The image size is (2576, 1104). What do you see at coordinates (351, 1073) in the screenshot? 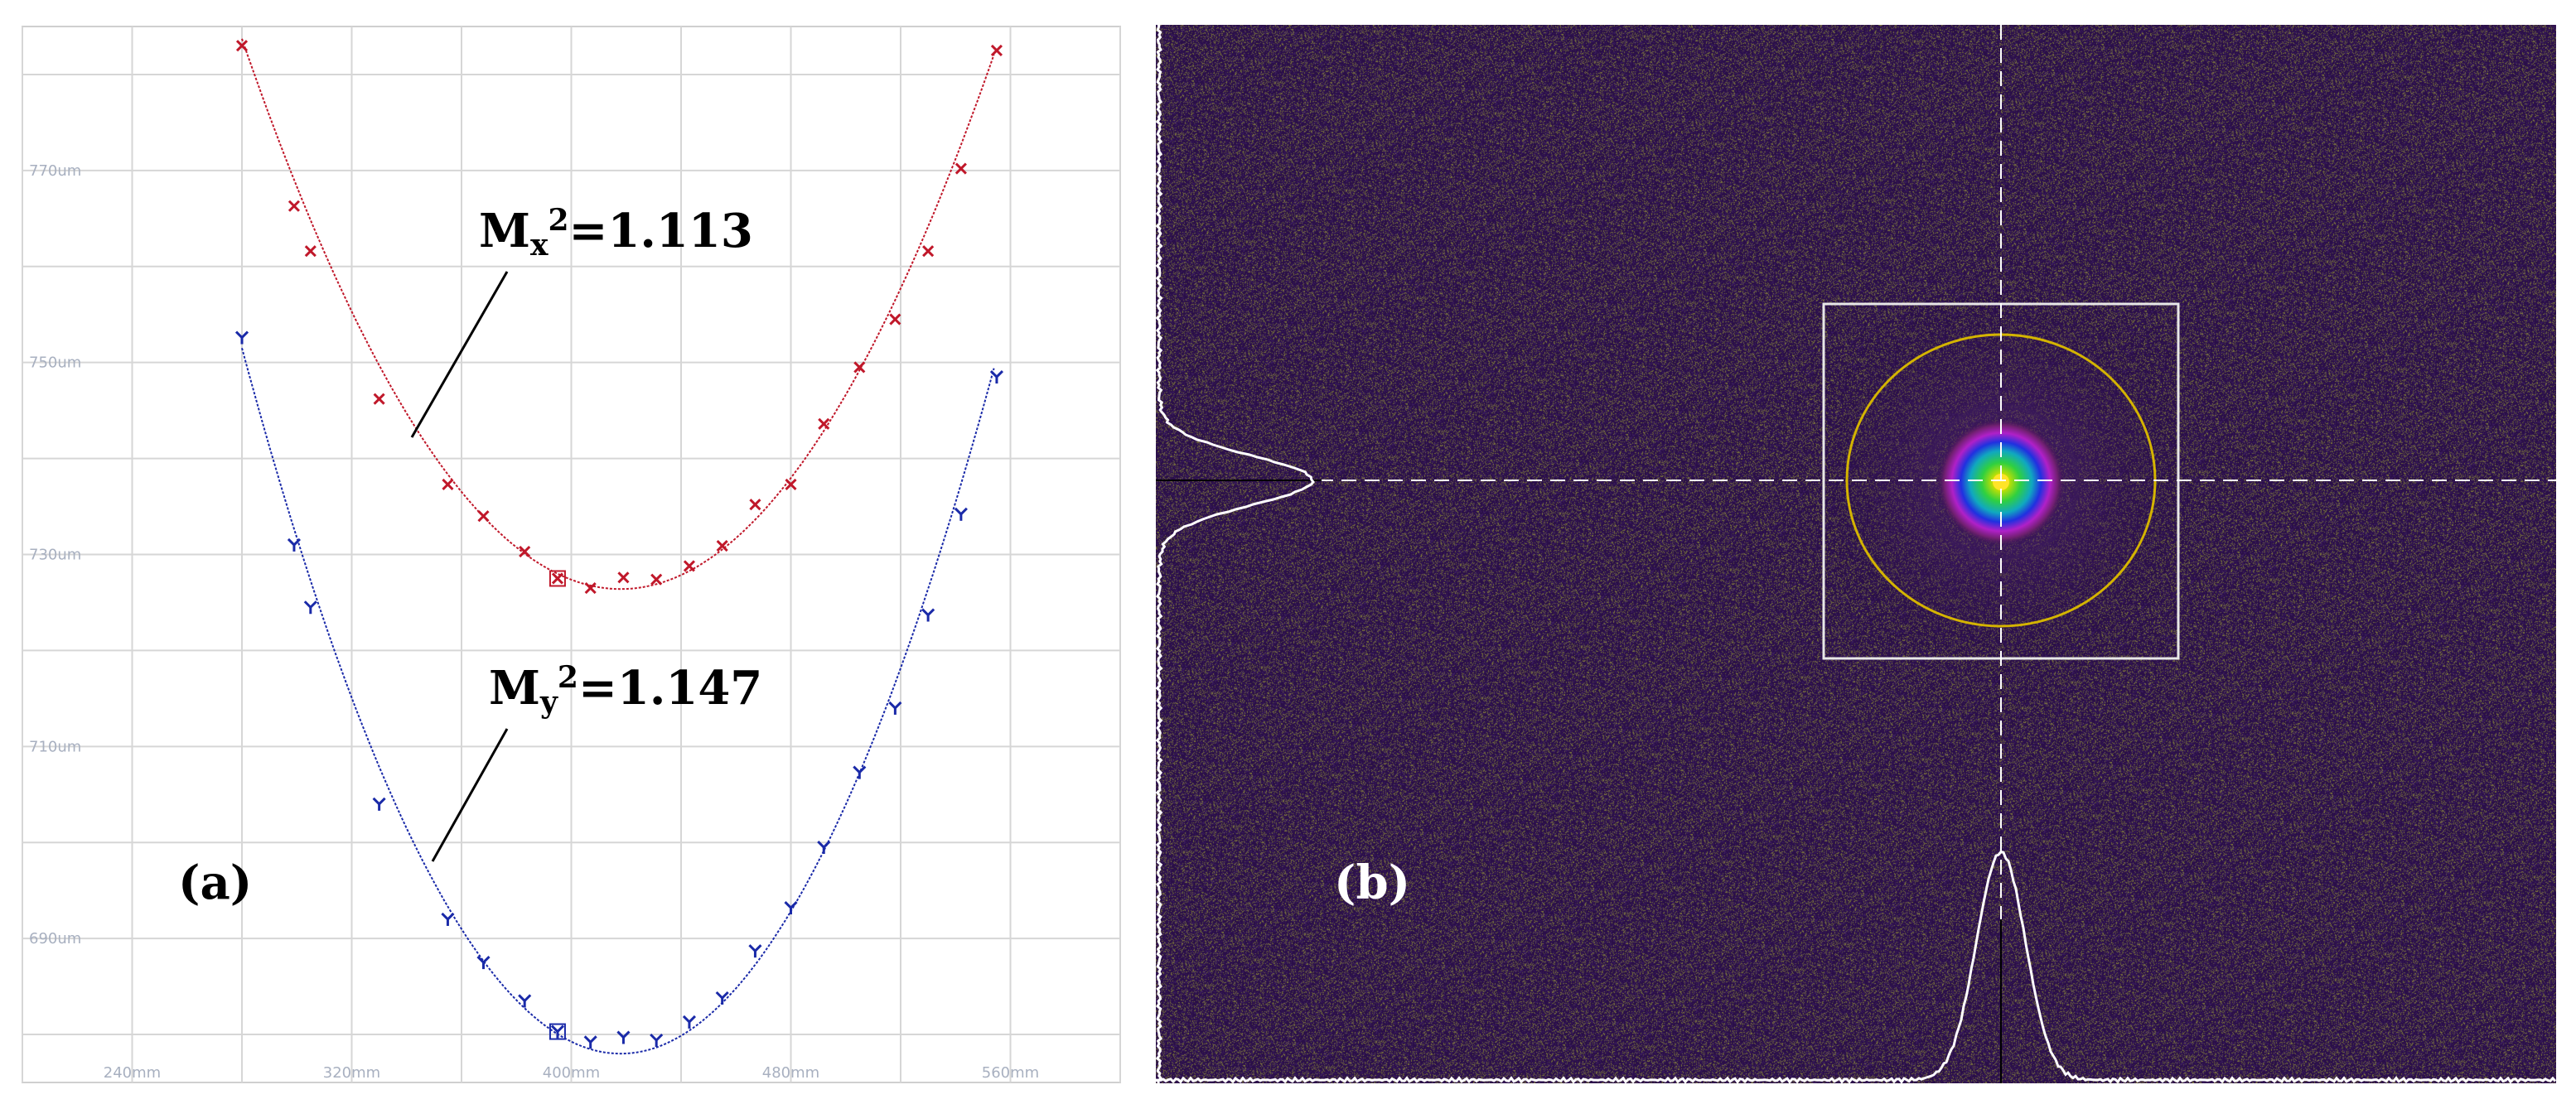
I see `x-tick-label: 320mm` at bounding box center [351, 1073].